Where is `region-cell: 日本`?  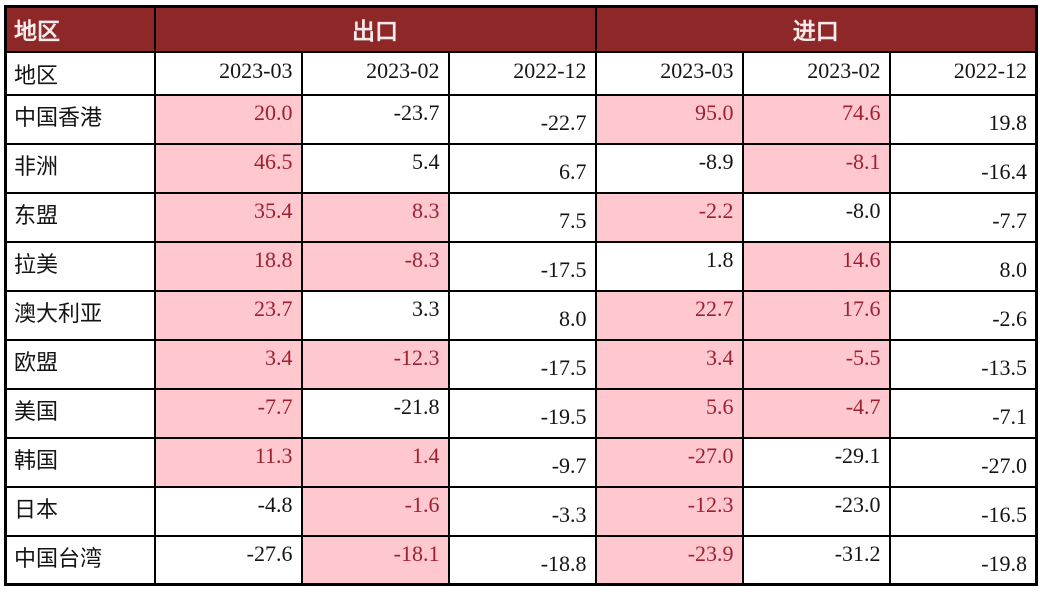 region-cell: 日本 is located at coordinates (80, 511).